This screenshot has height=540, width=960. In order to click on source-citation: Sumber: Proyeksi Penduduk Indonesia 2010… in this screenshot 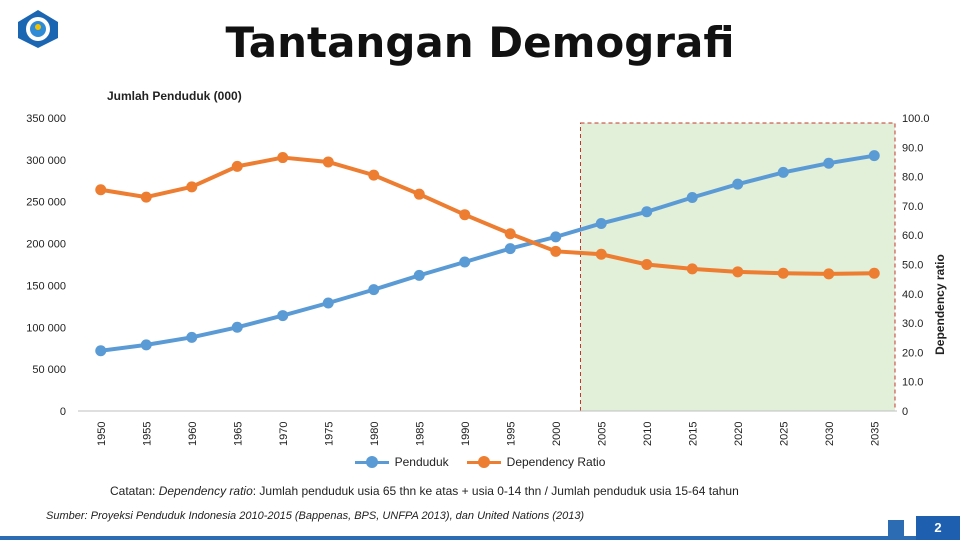, I will do `click(315, 516)`.